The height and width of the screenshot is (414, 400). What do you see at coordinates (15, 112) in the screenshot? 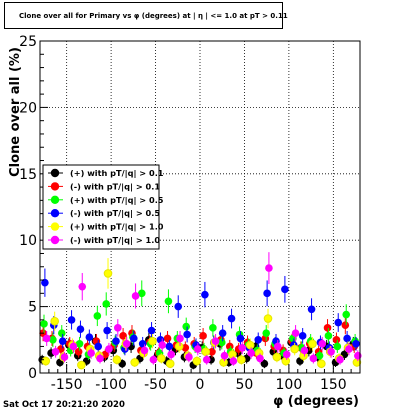
I see `y-axis-label: Clone over all (%)` at bounding box center [15, 112].